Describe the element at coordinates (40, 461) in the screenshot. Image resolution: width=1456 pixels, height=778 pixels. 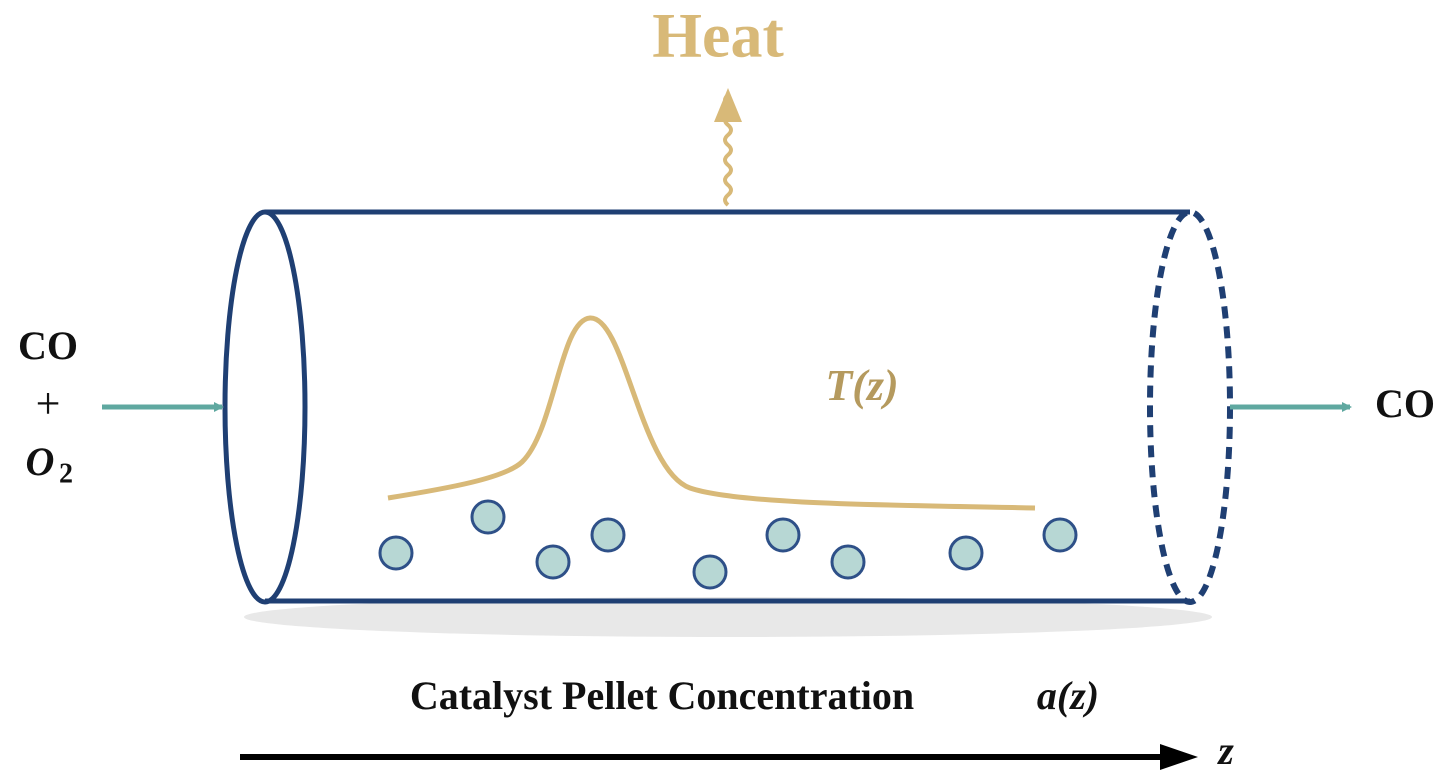
I see `inlet-species: O` at that location.